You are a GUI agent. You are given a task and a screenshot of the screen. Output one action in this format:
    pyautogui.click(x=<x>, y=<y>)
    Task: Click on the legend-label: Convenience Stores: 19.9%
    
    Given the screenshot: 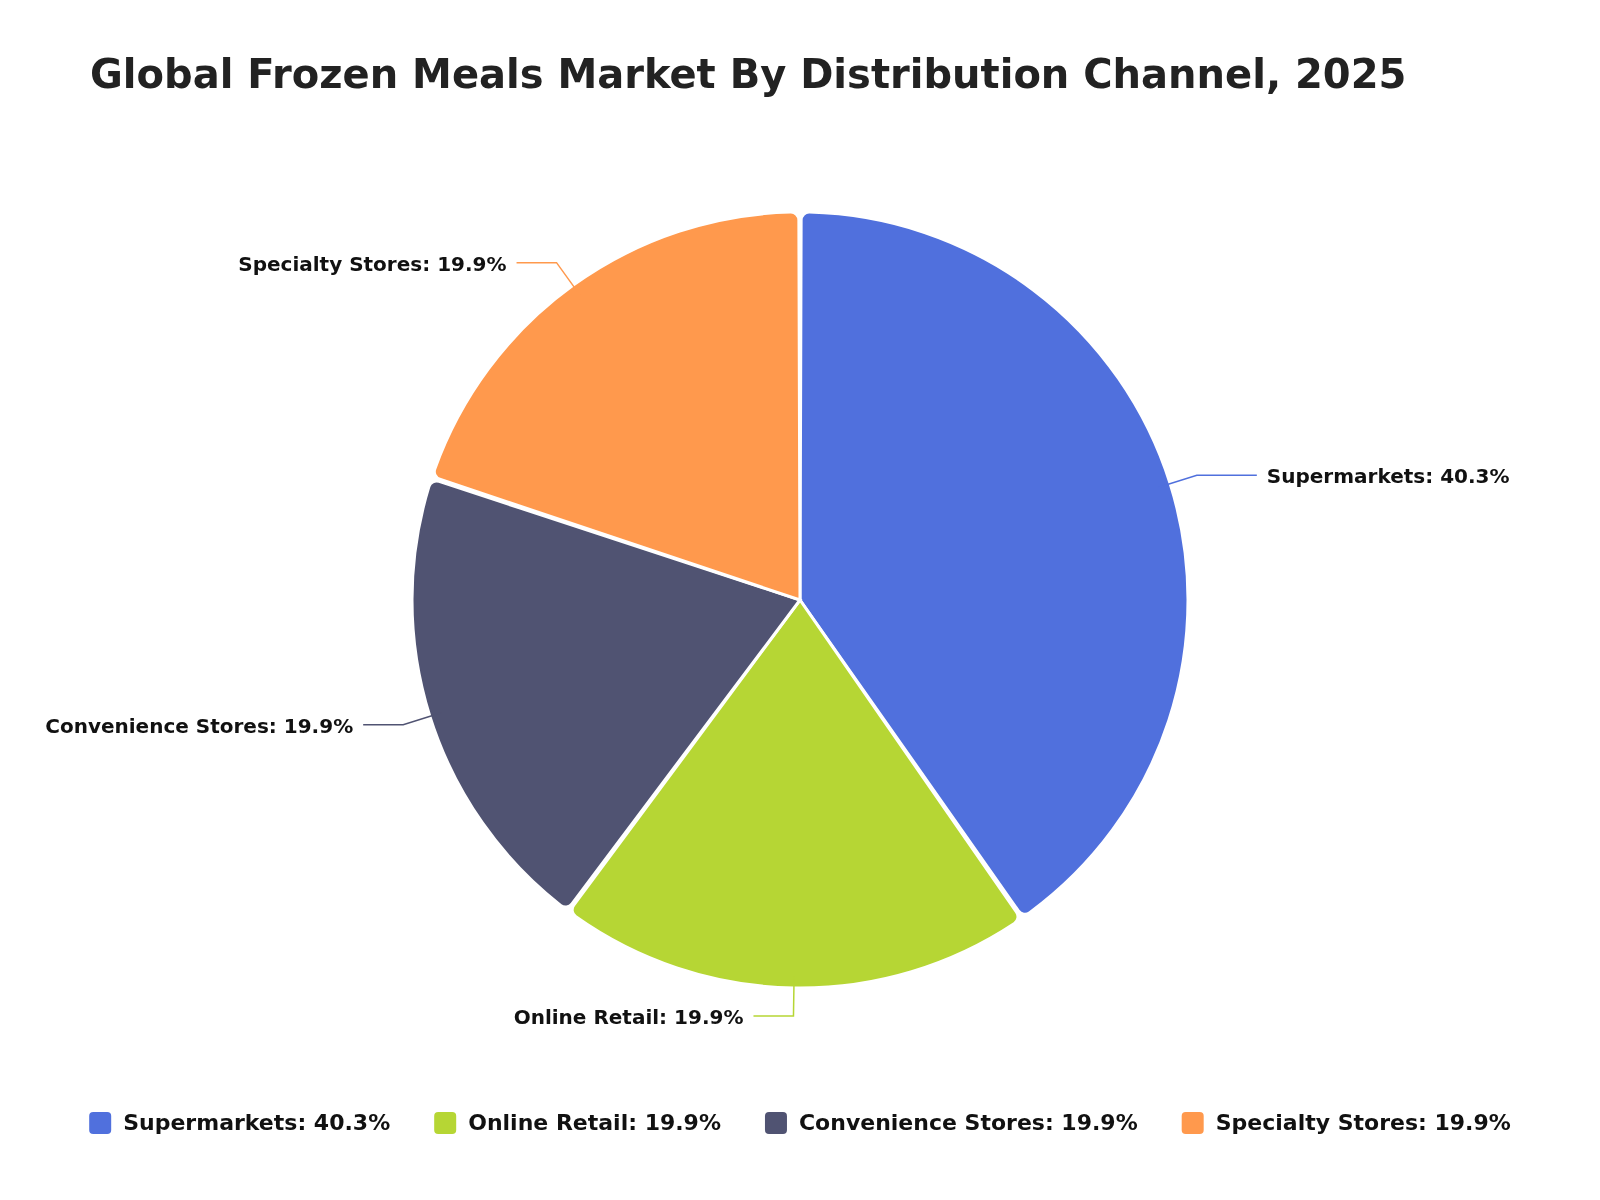 What is the action you would take?
    pyautogui.click(x=968, y=1122)
    